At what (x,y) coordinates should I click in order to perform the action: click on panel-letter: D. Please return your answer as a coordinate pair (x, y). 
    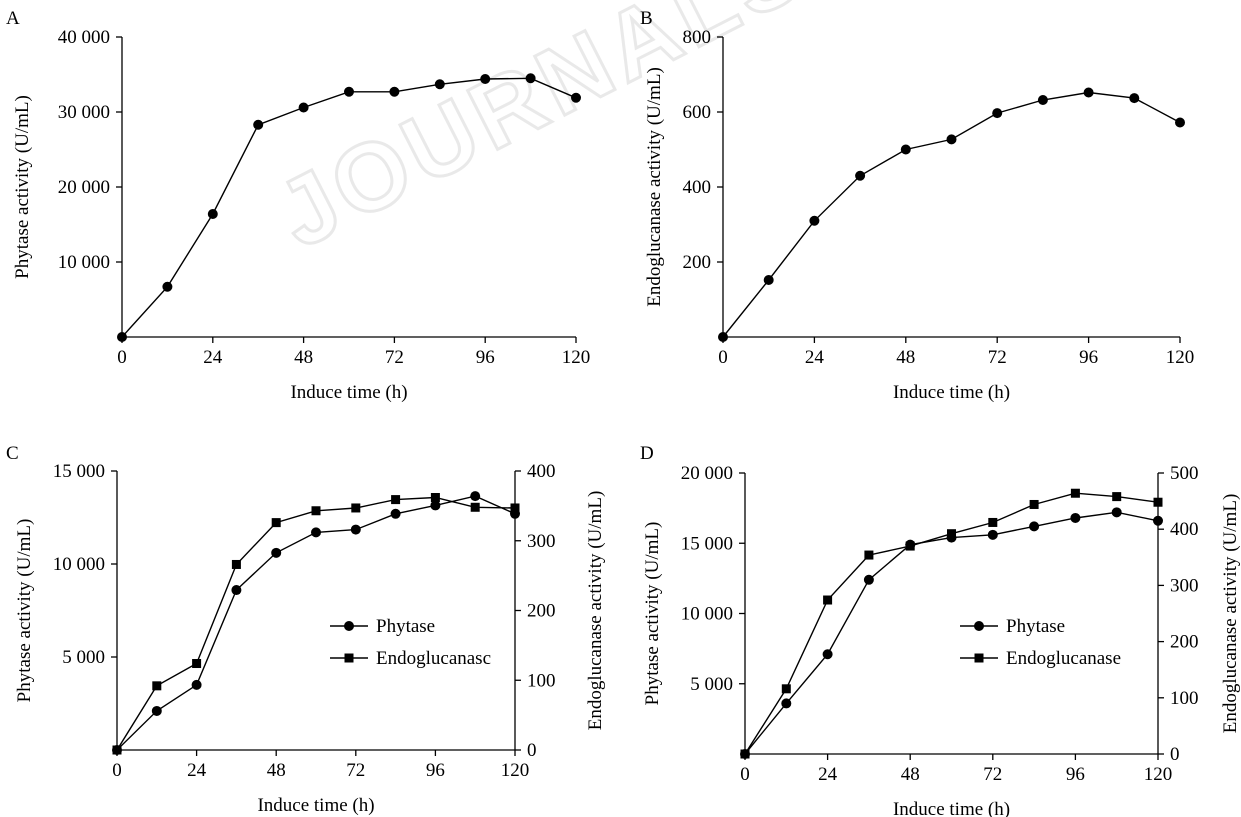
    Looking at the image, I should click on (647, 453).